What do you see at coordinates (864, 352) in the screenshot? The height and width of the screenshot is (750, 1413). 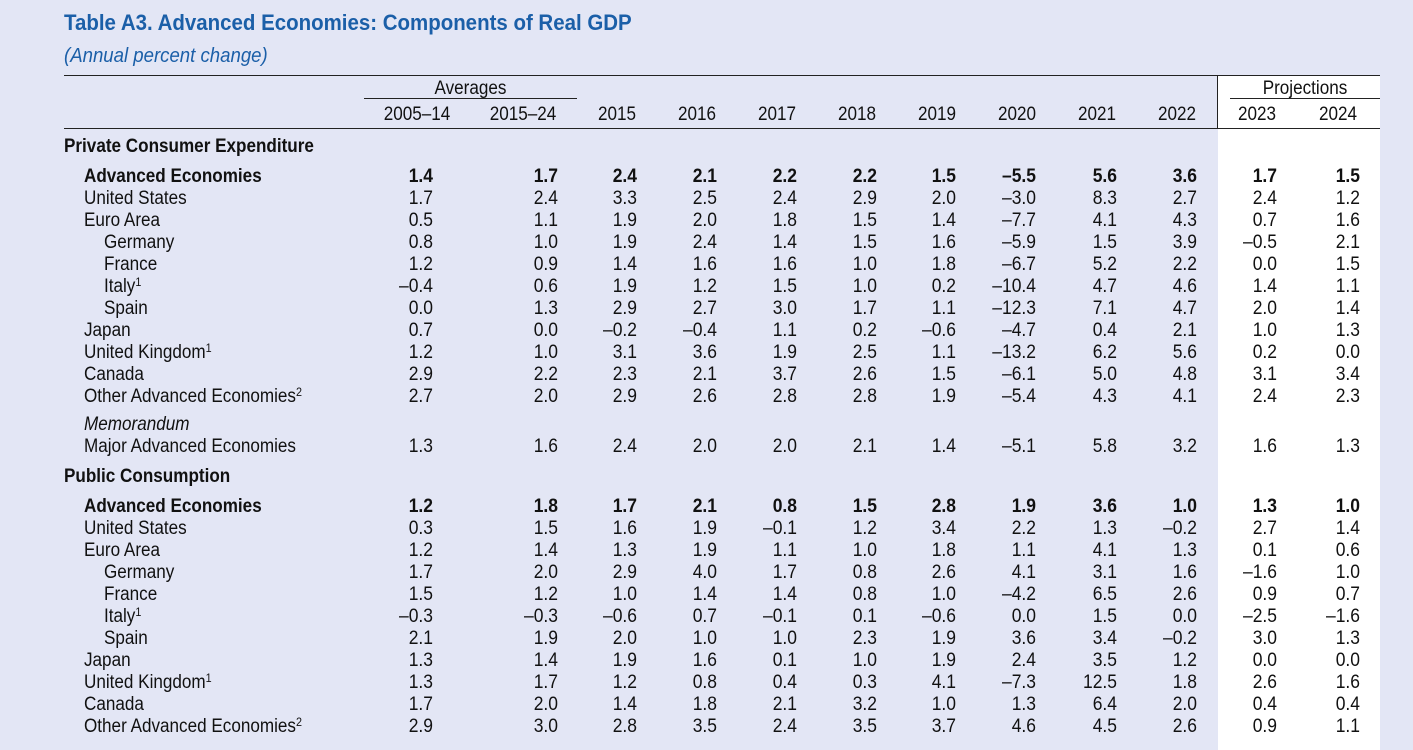 I see `value-cell: 2.5` at bounding box center [864, 352].